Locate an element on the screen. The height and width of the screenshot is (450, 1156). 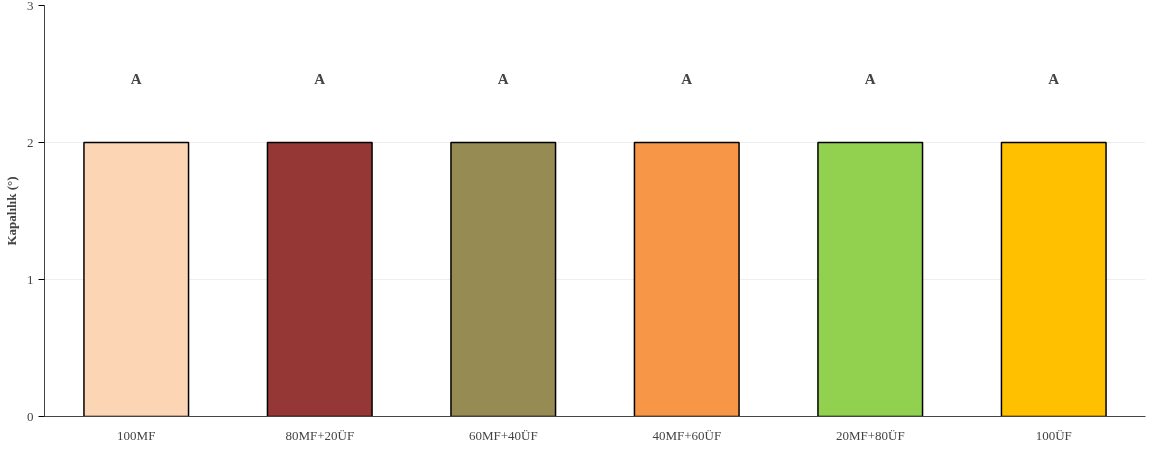
x-tick-label: 100ÜF is located at coordinates (1053, 435).